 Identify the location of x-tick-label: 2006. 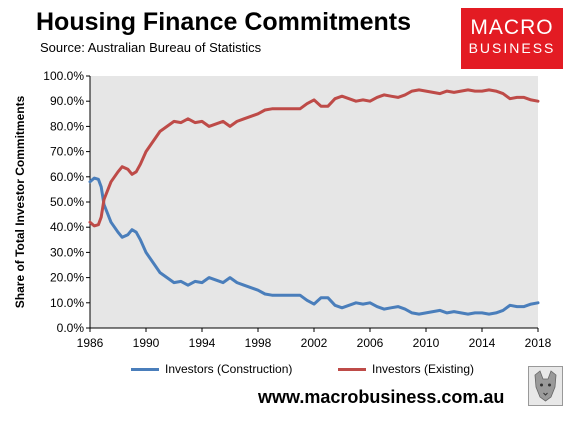
(370, 343).